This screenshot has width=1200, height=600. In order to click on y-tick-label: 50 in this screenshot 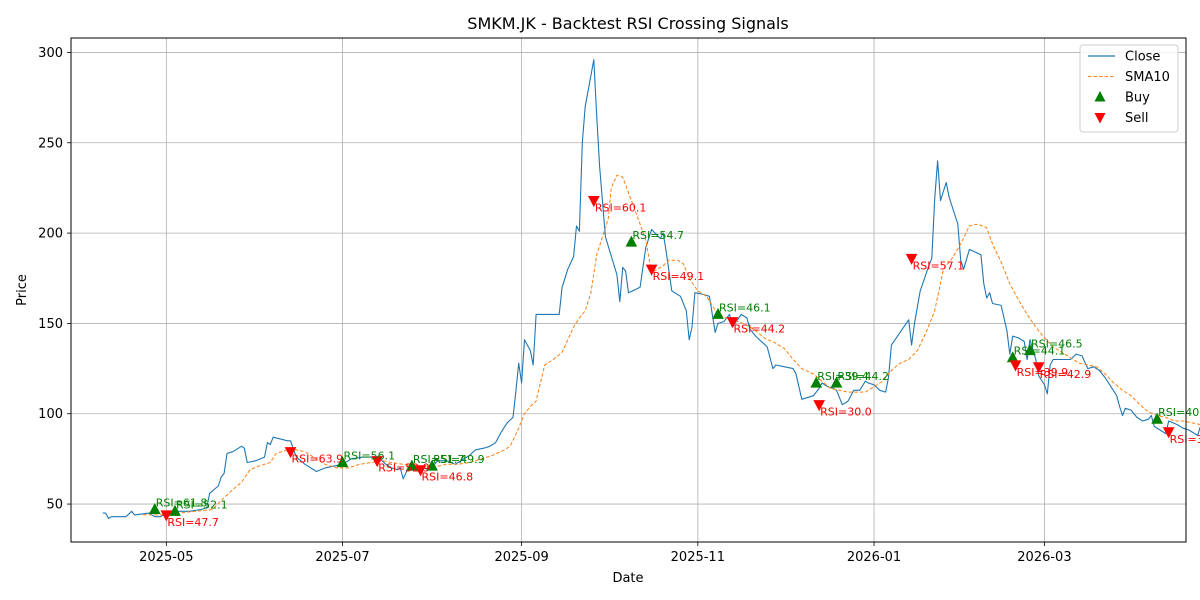, I will do `click(54, 505)`.